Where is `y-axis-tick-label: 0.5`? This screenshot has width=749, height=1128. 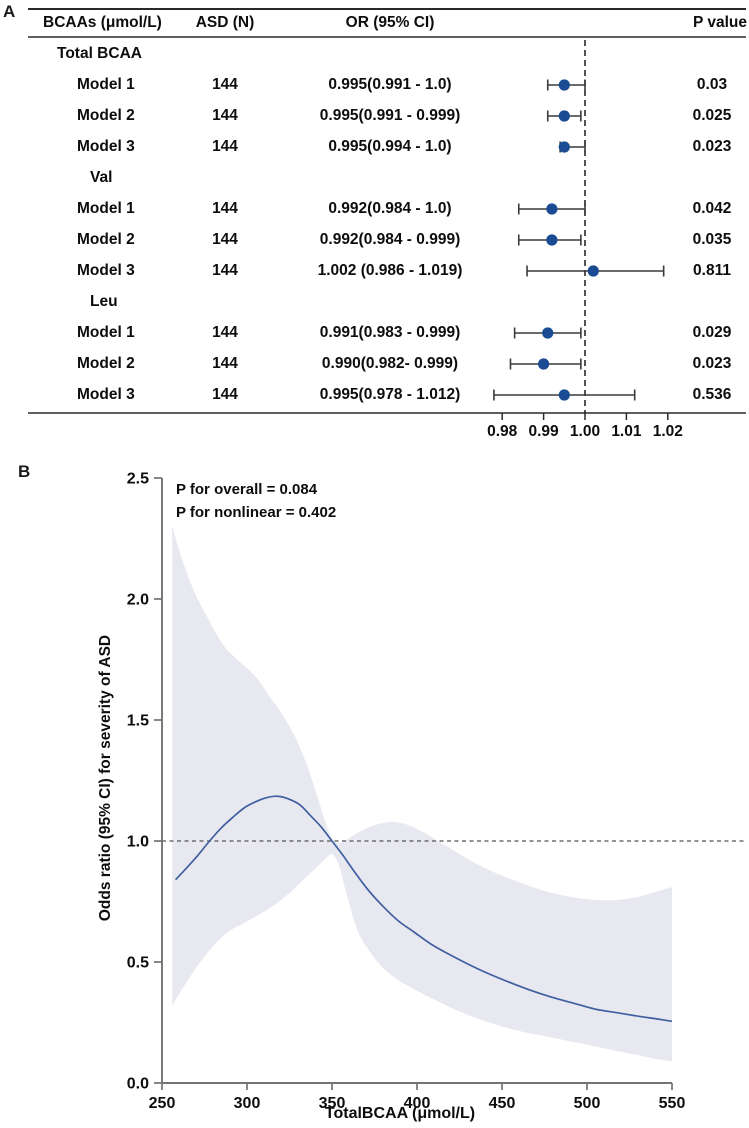
y-axis-tick-label: 0.5 is located at coordinates (138, 963).